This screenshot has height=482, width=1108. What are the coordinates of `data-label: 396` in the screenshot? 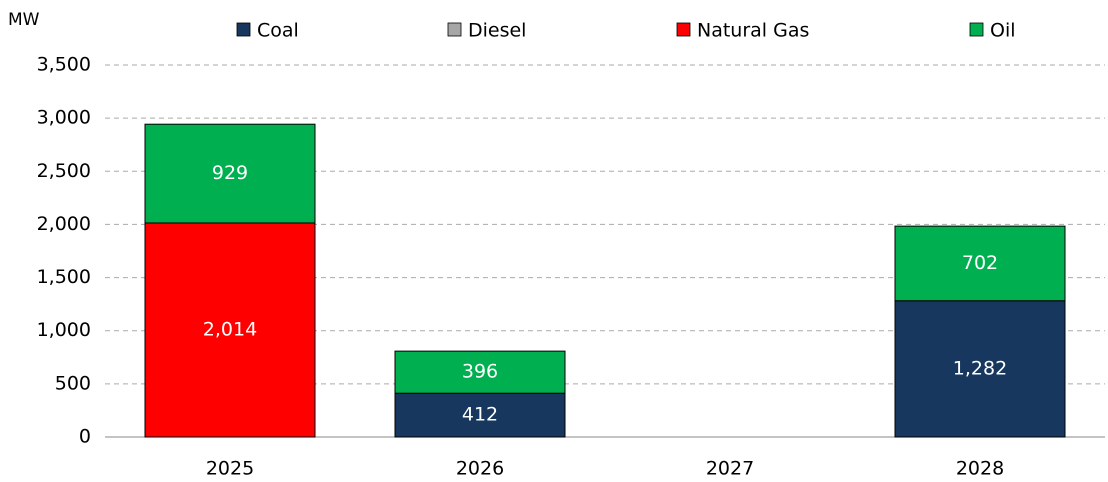 It's located at (480, 372).